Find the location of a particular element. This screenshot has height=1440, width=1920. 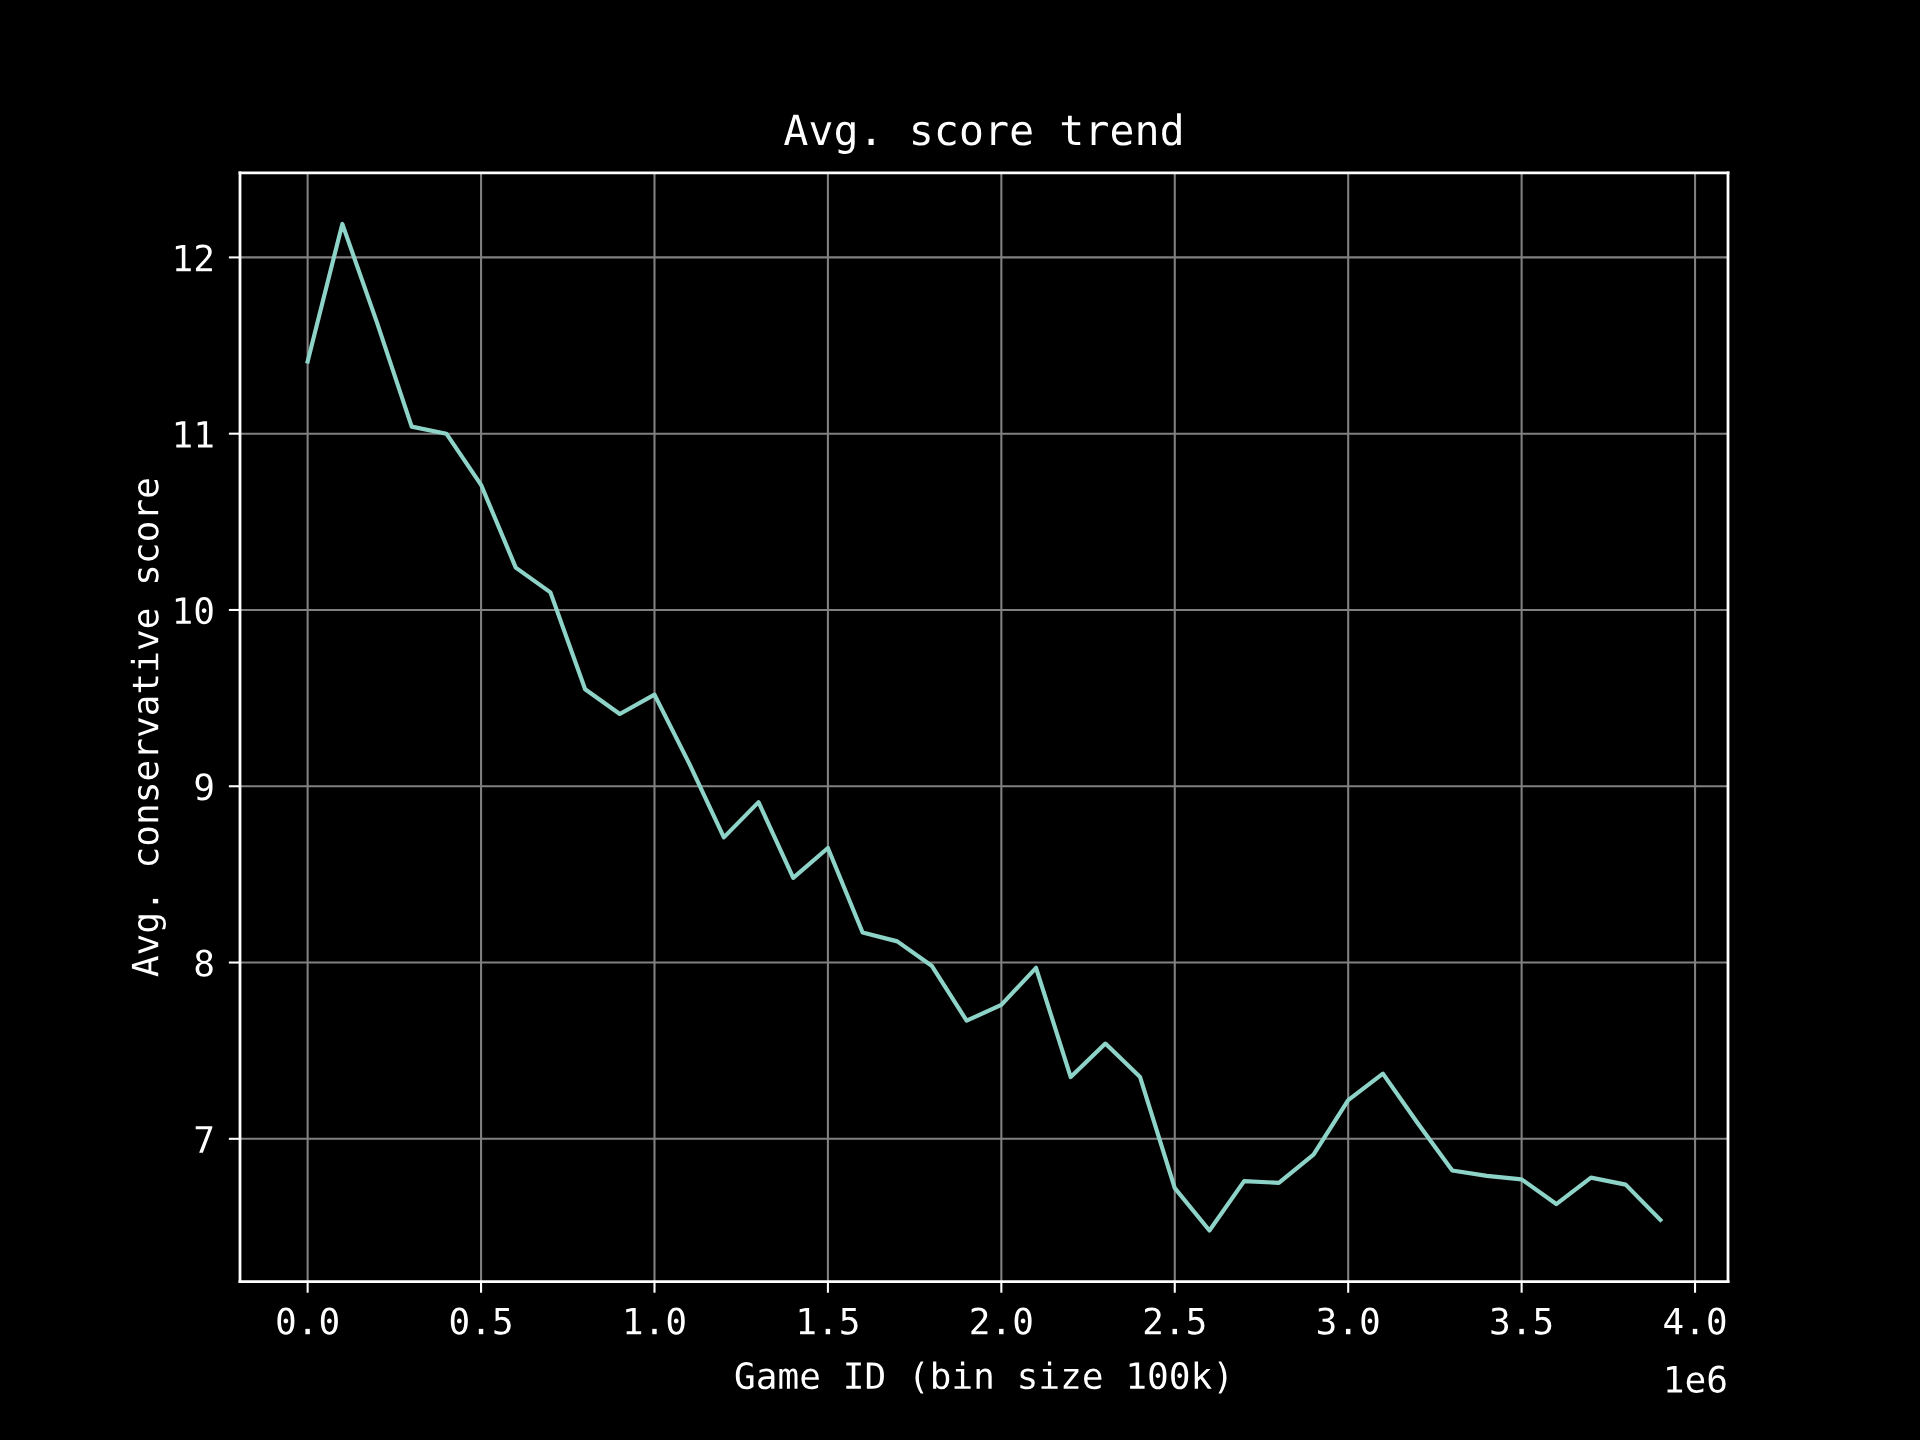

x-tick-label: 1.0 is located at coordinates (655, 1321).